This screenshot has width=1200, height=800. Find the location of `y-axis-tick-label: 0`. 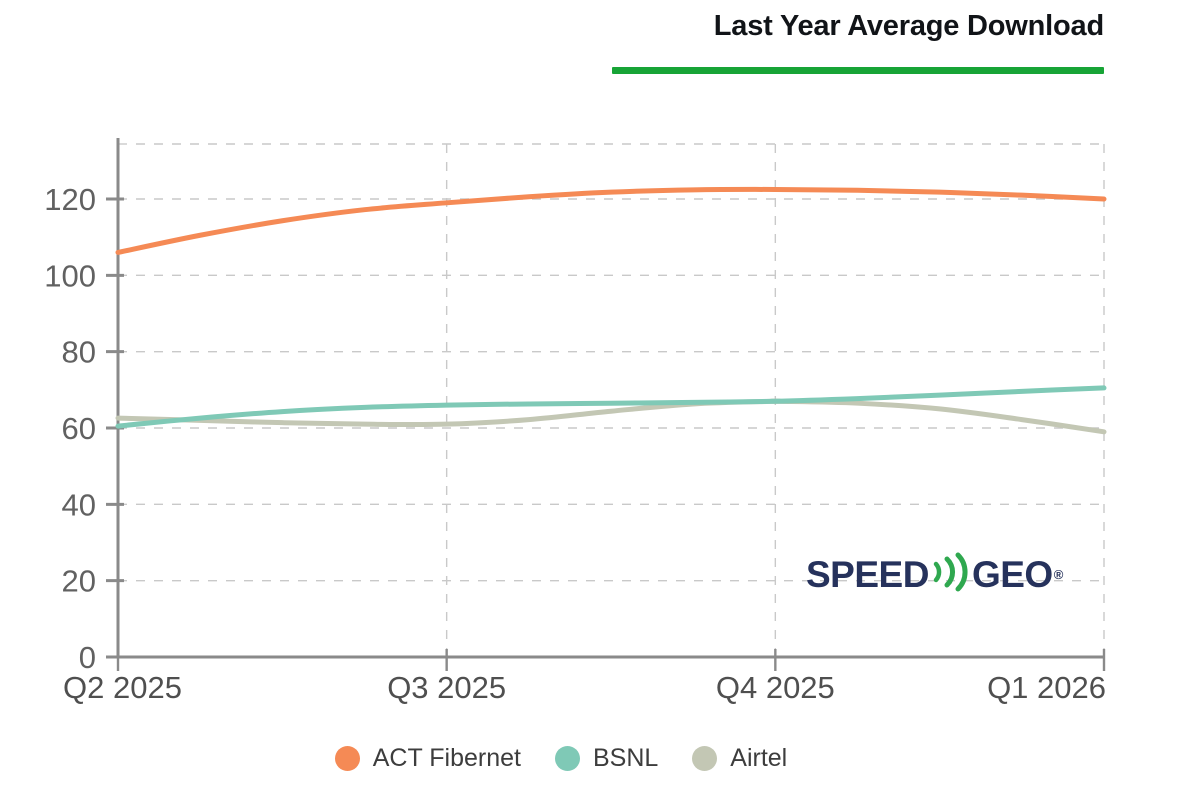

y-axis-tick-label: 0 is located at coordinates (87, 657).